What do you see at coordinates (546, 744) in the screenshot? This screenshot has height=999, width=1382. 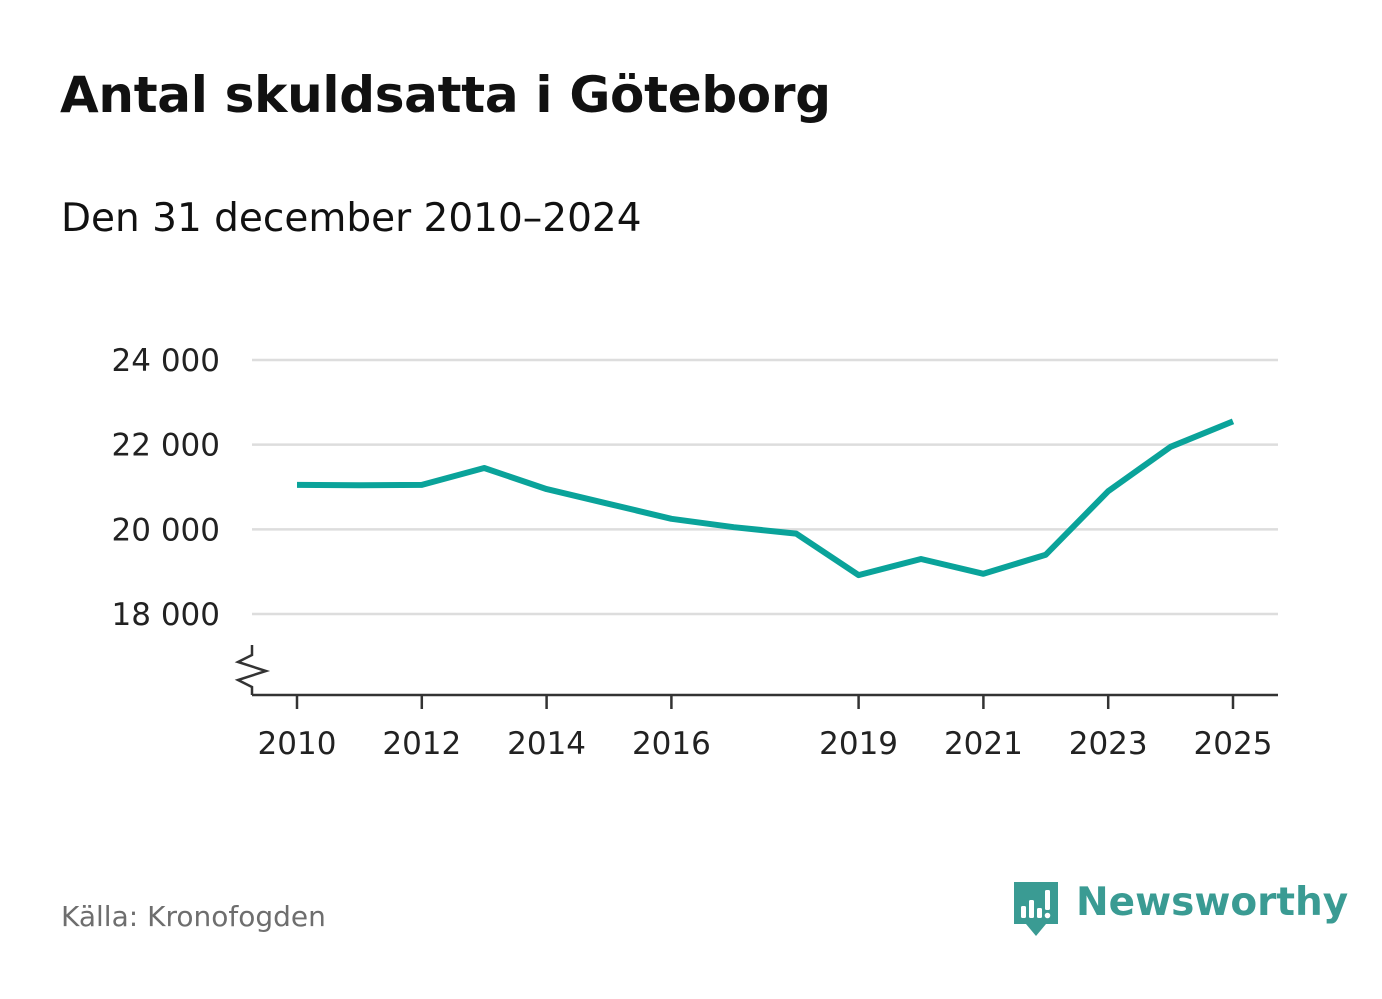 I see `x-tick-label: 2014` at bounding box center [546, 744].